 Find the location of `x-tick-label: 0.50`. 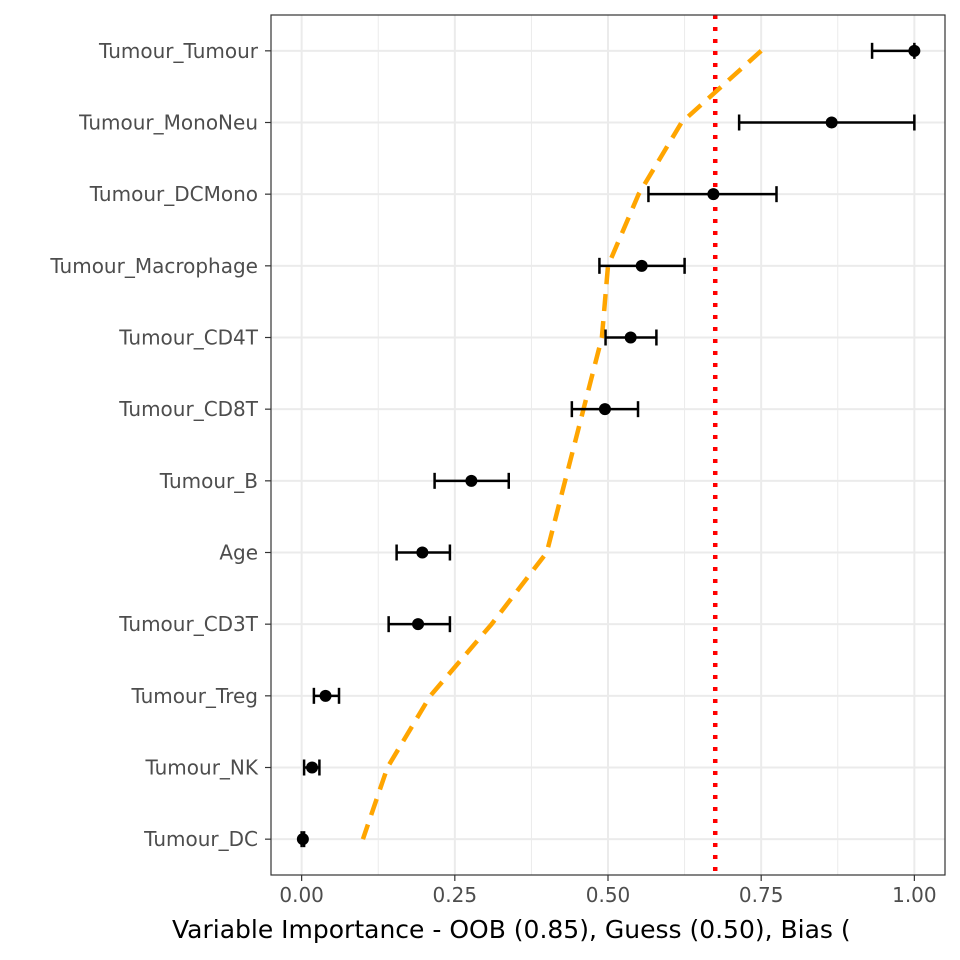

x-tick-label: 0.50 is located at coordinates (608, 895).